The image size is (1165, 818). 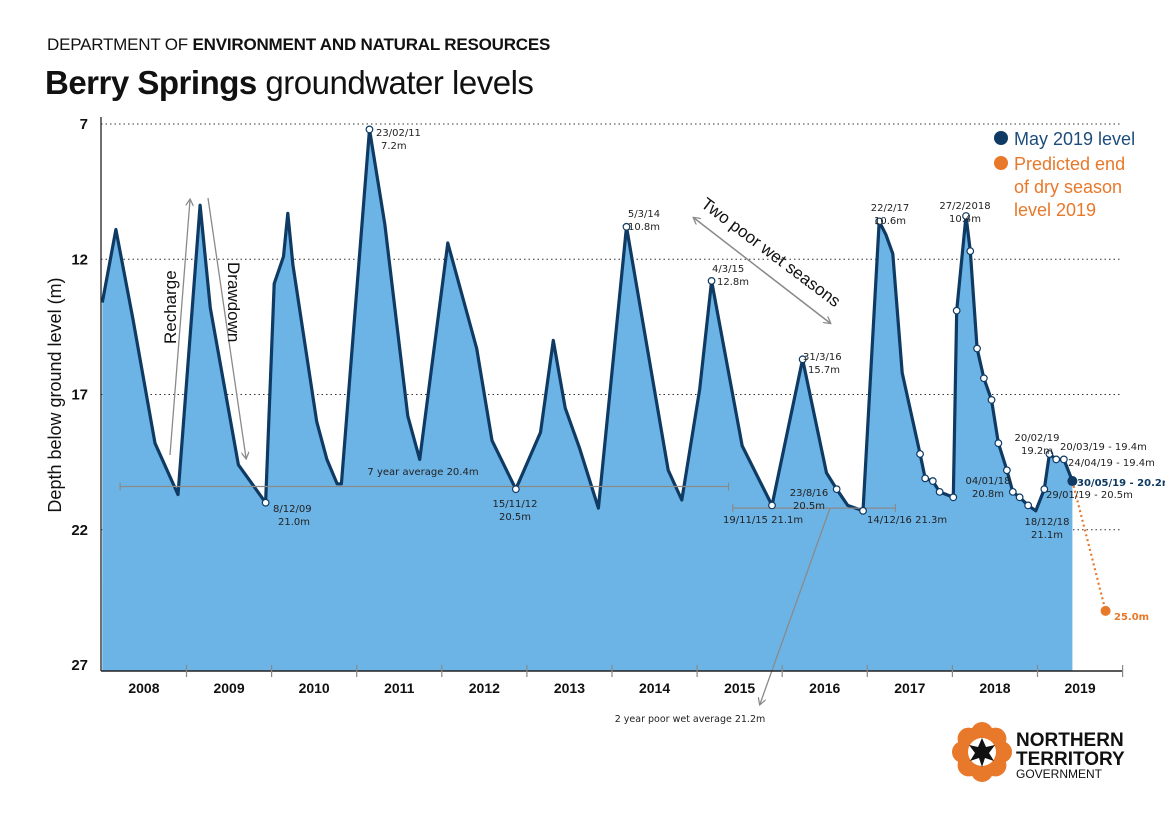 What do you see at coordinates (1089, 495) in the screenshot?
I see `point-label: 29/01/19 - 20.5m` at bounding box center [1089, 495].